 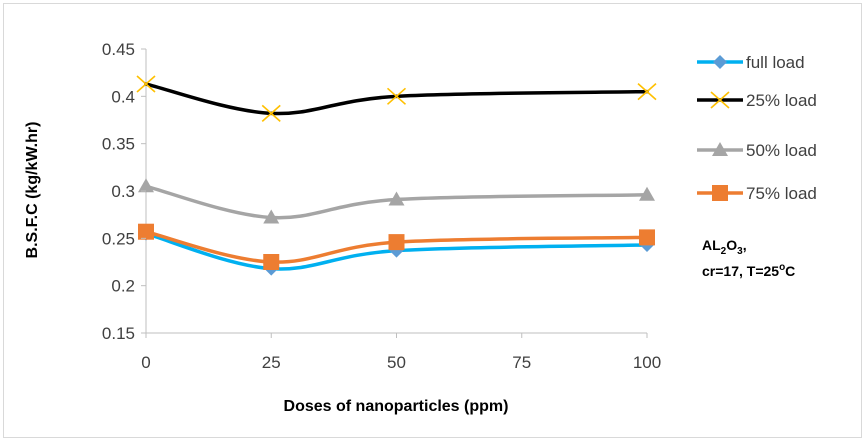 What do you see at coordinates (271, 362) in the screenshot?
I see `x-tick-label: 25` at bounding box center [271, 362].